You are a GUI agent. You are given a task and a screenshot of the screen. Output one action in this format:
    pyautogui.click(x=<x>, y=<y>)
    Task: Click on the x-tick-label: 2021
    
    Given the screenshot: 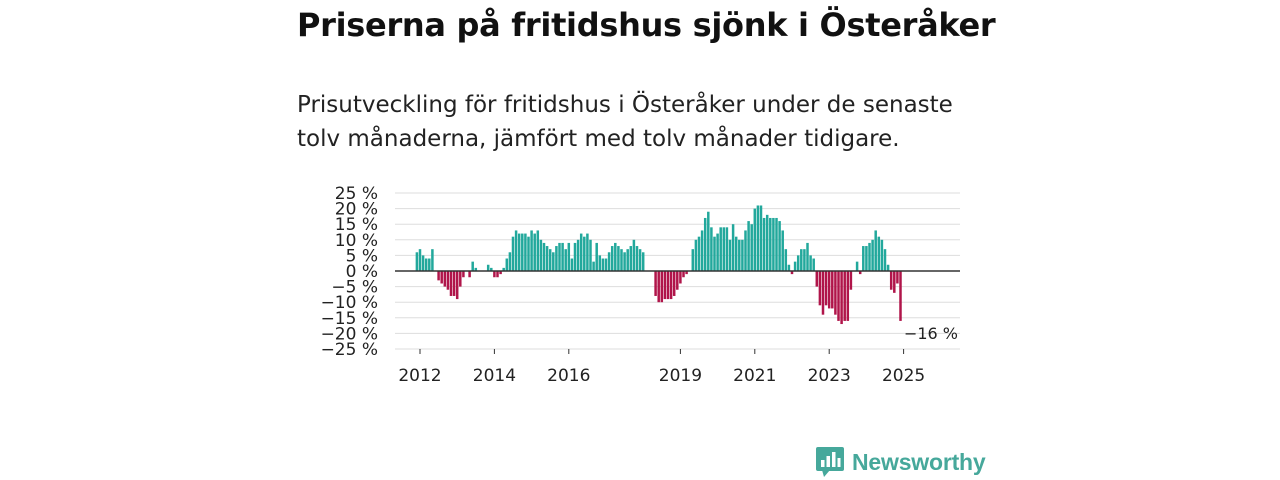 What is the action you would take?
    pyautogui.click(x=754, y=376)
    